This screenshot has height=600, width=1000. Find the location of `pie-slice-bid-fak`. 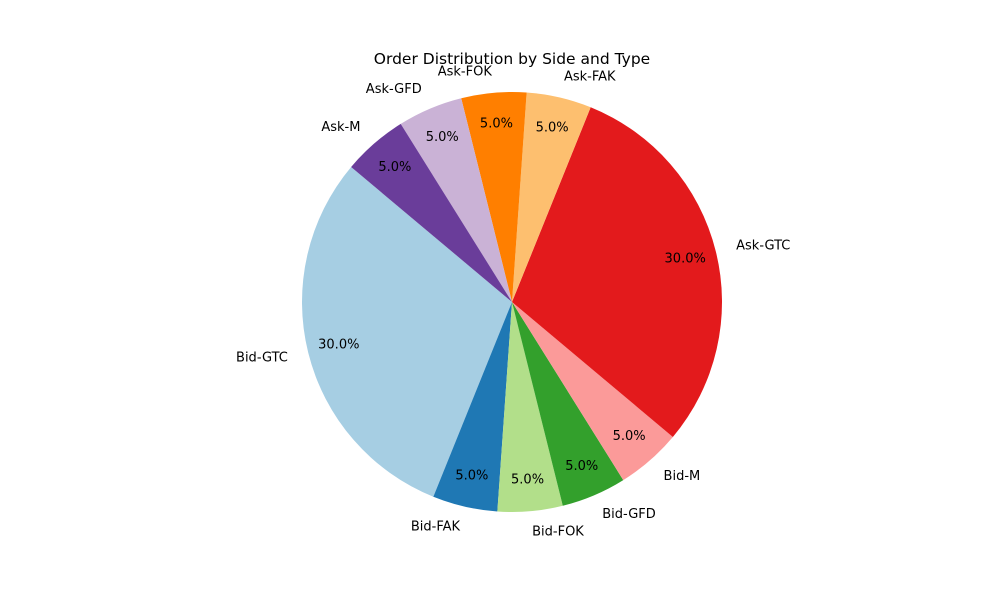

pie-slice-bid-fak is located at coordinates (472, 407).